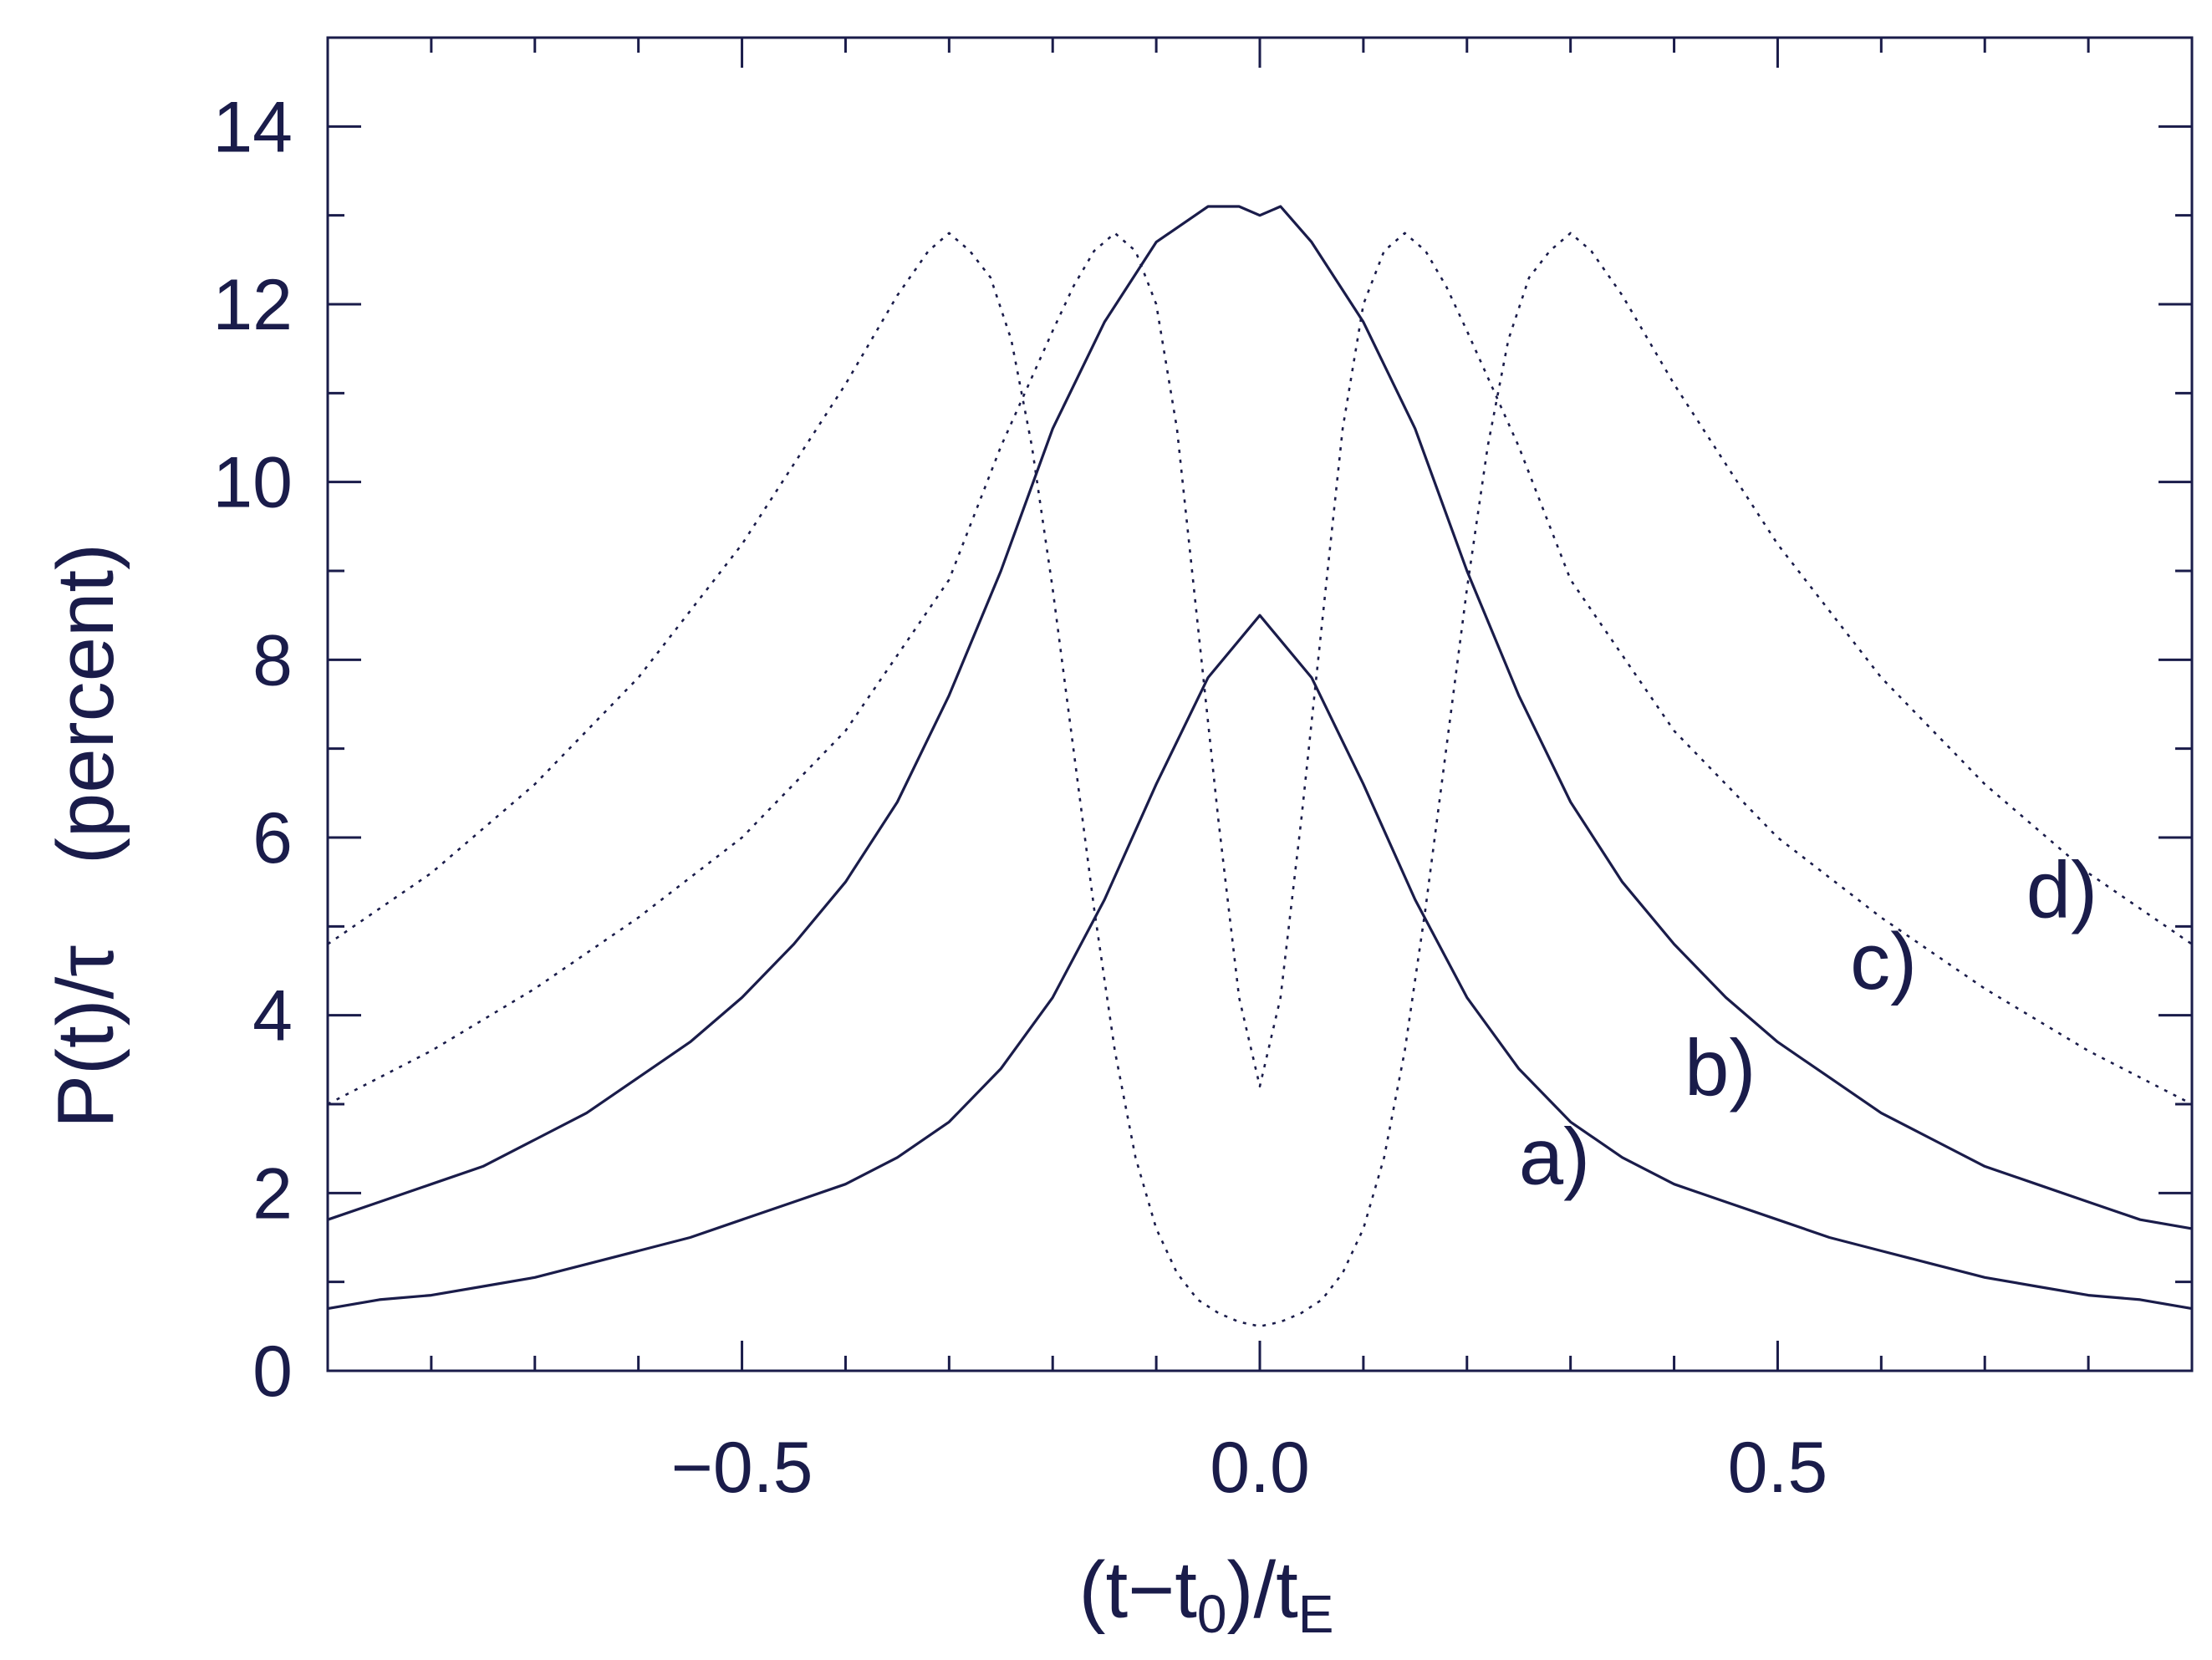 The height and width of the screenshot is (1660, 2212). What do you see at coordinates (1778, 1468) in the screenshot?
I see `x-tick-label: 0.5` at bounding box center [1778, 1468].